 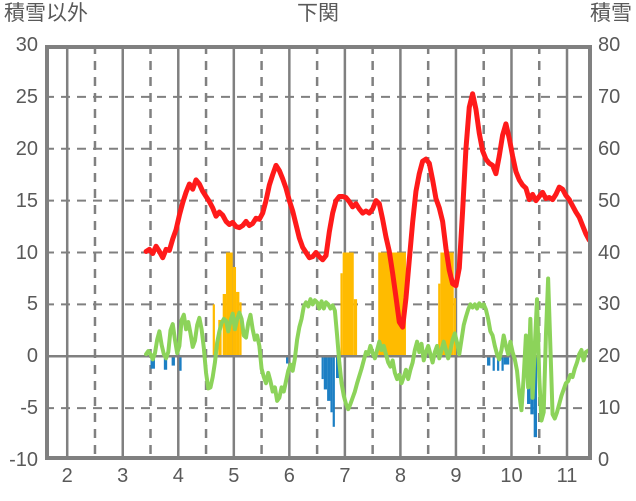 What do you see at coordinates (26, 96) in the screenshot?
I see `left-axis-tick: 25` at bounding box center [26, 96].